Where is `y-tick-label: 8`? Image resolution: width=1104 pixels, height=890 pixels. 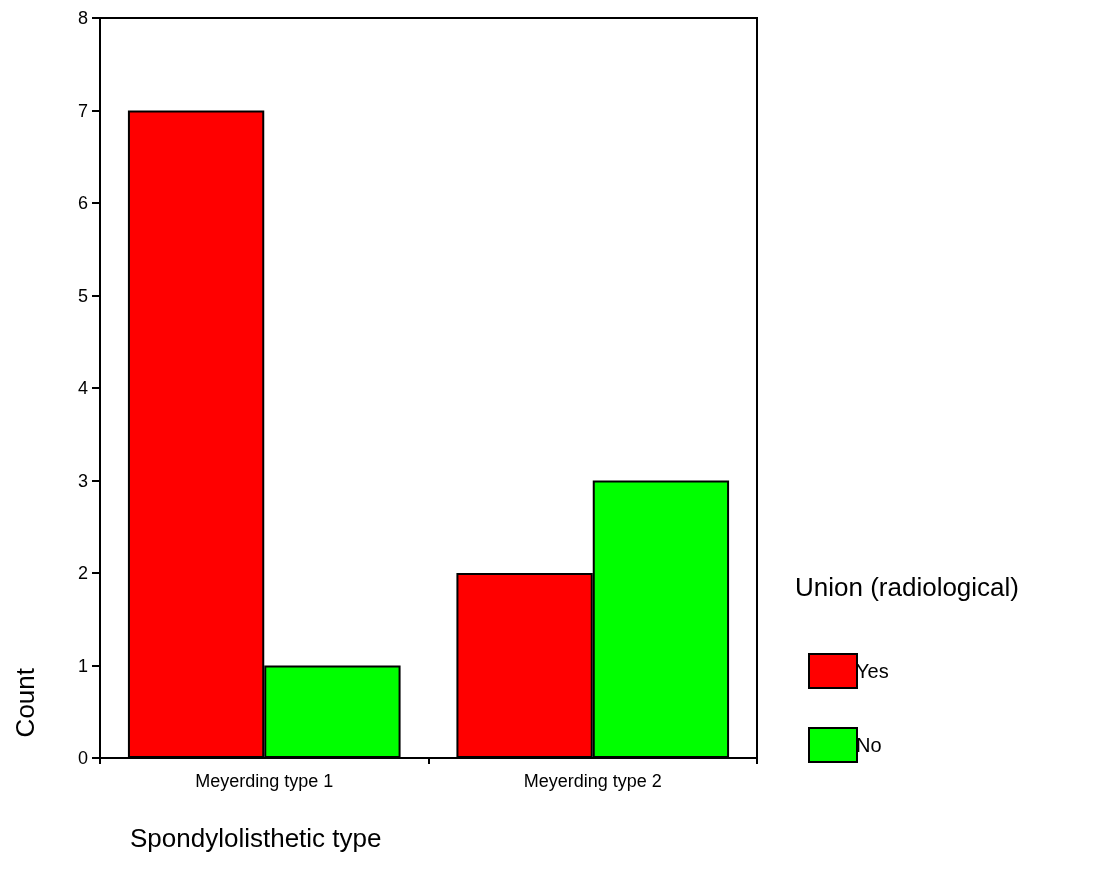
y-tick-label: 8 is located at coordinates (82, 18).